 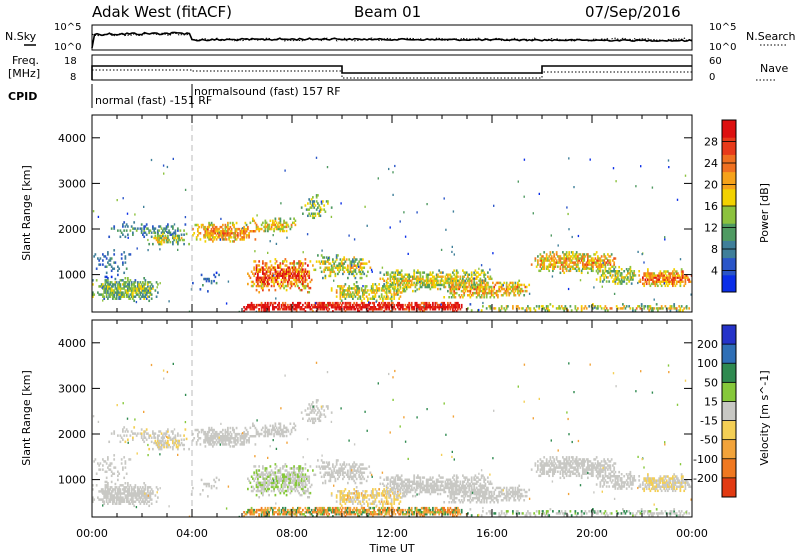 I want to click on cpid-label: CPID, so click(x=22, y=96).